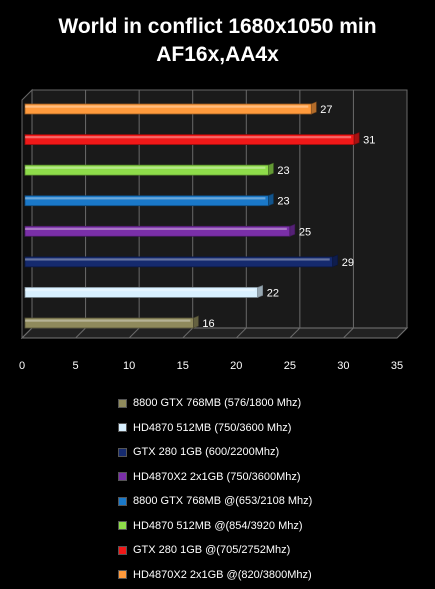  What do you see at coordinates (217, 403) in the screenshot?
I see `legend-label: 8800 GTX 768MB (576/1800 Mhz)` at bounding box center [217, 403].